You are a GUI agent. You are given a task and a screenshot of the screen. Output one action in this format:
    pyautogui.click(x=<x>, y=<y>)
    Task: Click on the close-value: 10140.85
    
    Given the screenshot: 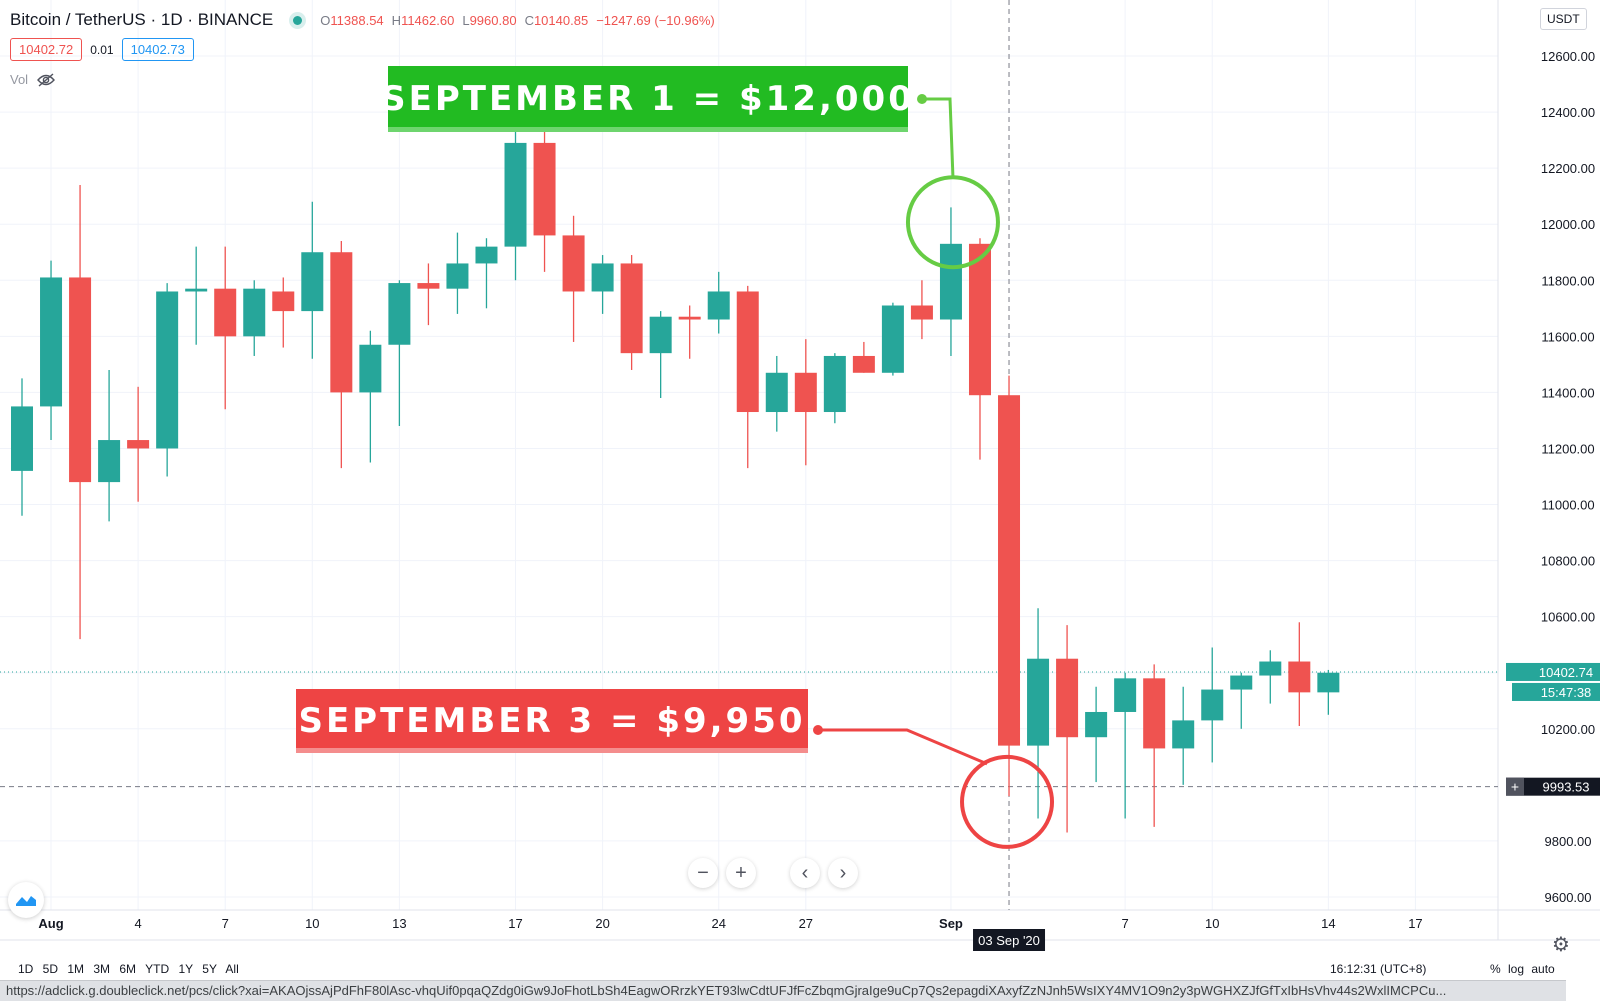 What is the action you would take?
    pyautogui.click(x=561, y=20)
    